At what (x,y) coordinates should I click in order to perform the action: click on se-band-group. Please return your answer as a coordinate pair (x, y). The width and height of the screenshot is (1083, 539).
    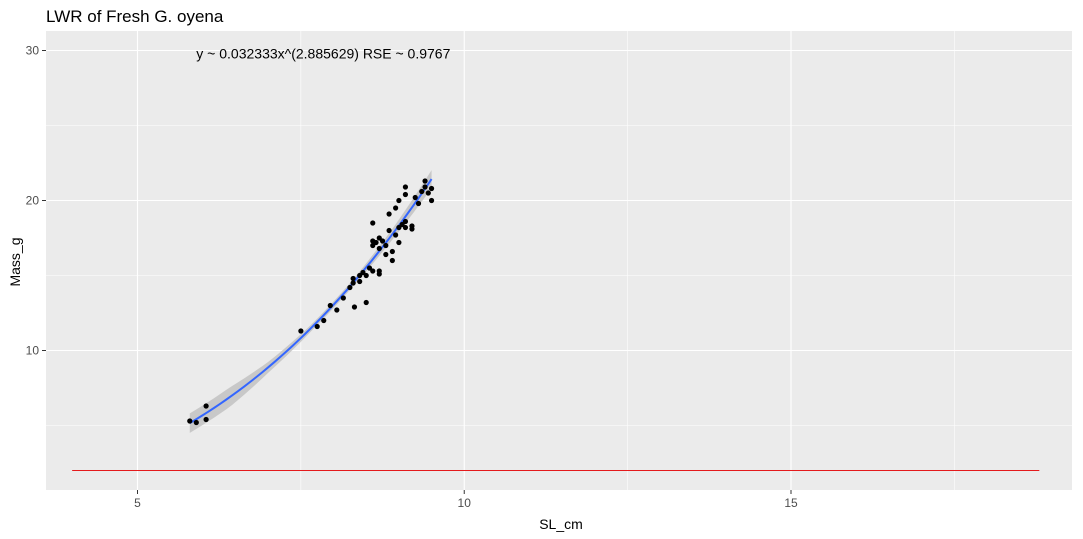
    Looking at the image, I should click on (310, 301).